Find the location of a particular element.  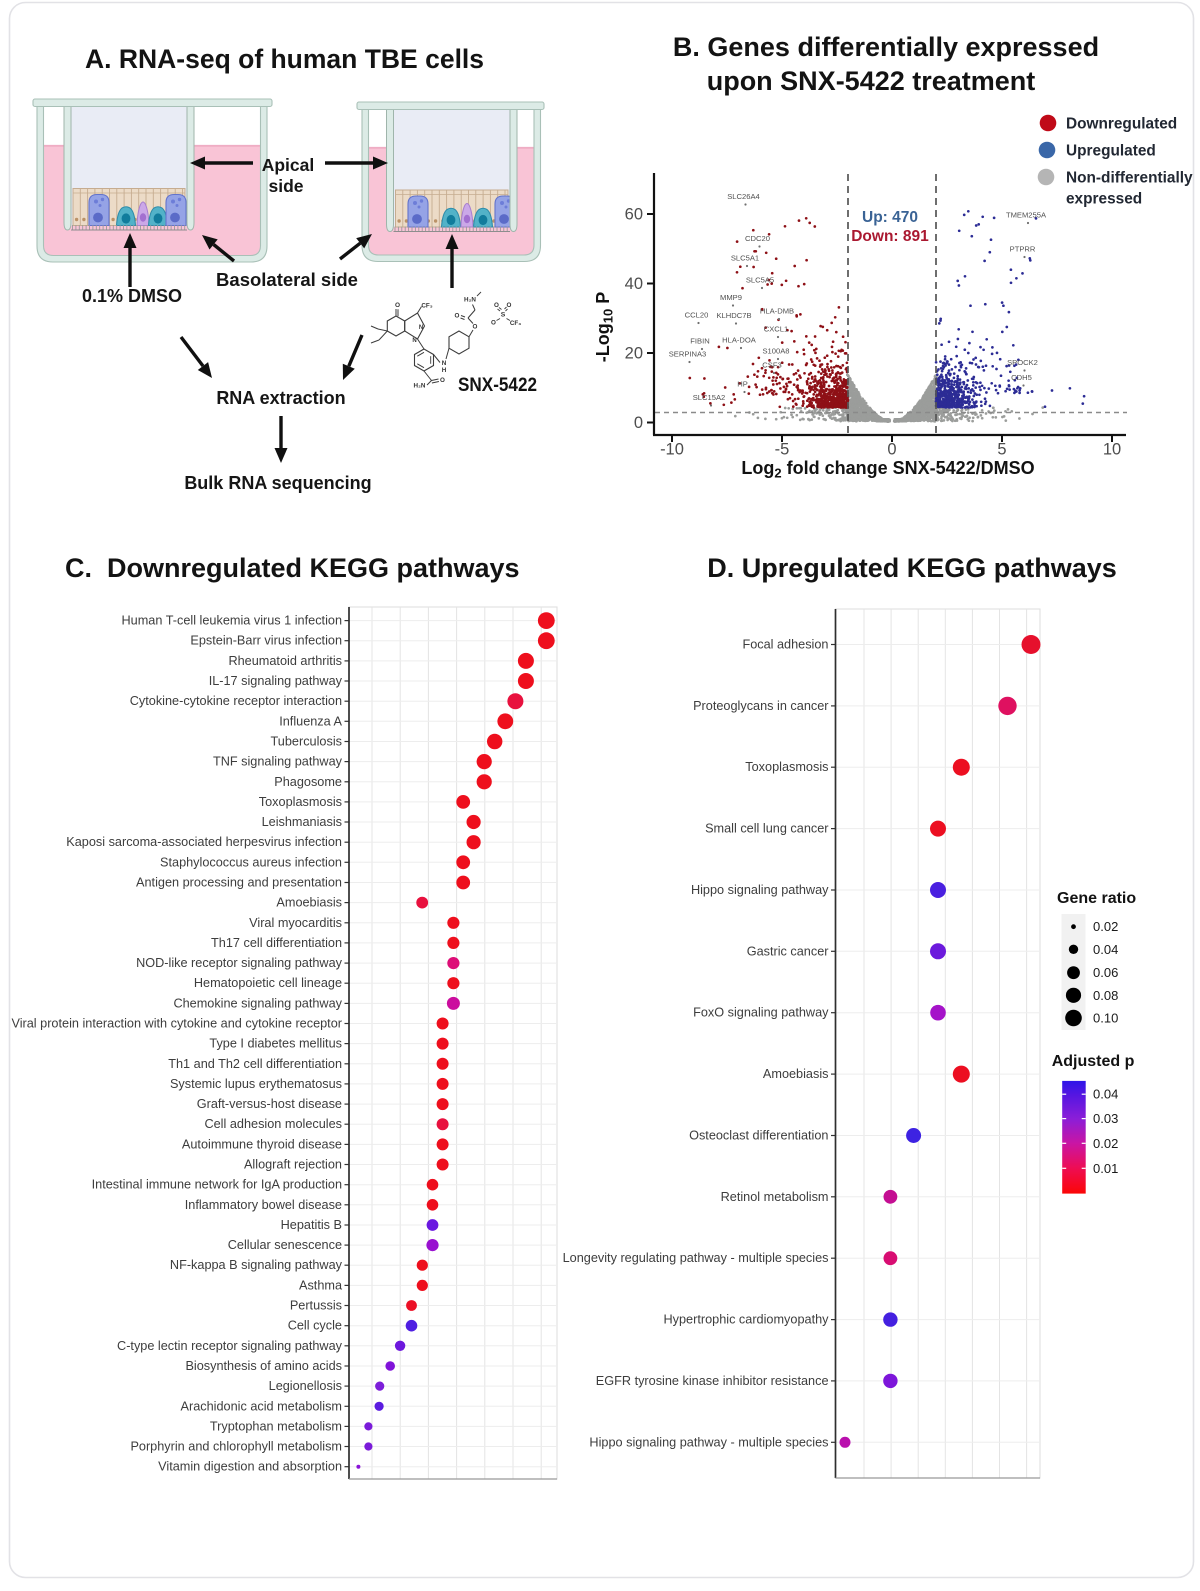

svg-text: Asthma is located at coordinates (321, 1285).